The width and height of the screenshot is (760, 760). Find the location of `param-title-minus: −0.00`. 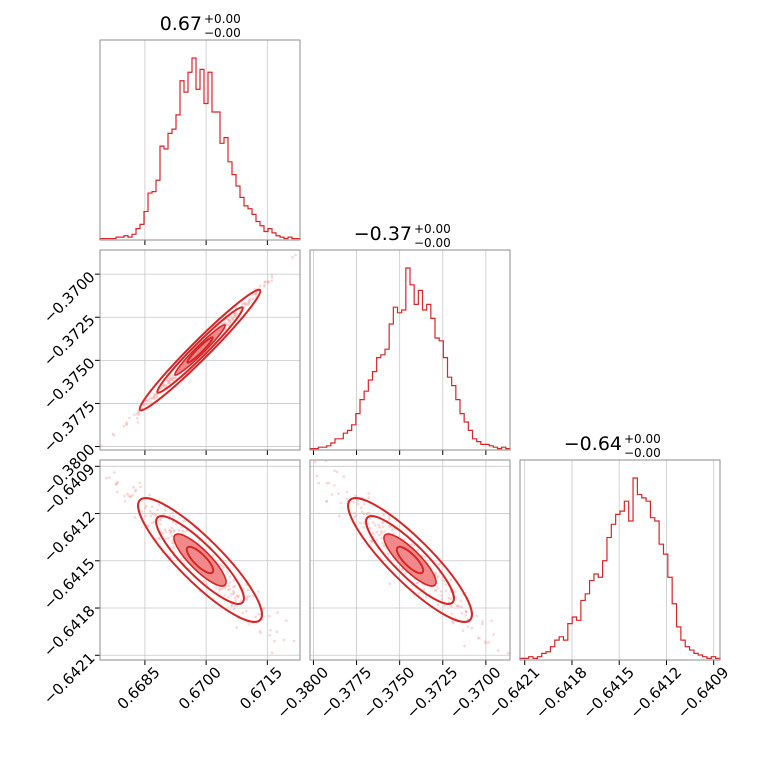

param-title-minus: −0.00 is located at coordinates (642, 453).